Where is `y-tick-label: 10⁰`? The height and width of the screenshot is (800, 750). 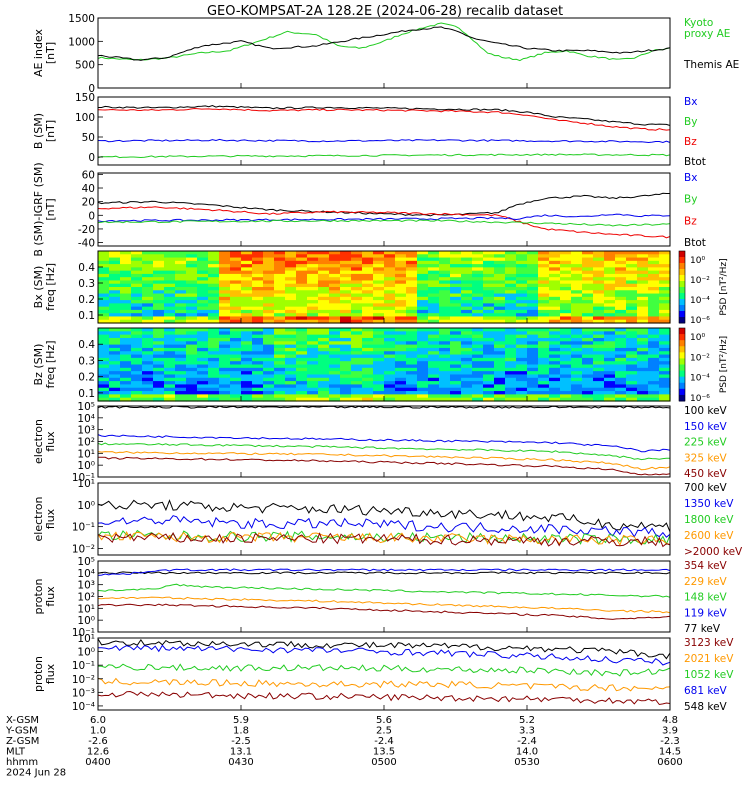 y-tick-label: 10⁰ is located at coordinates (86, 653).